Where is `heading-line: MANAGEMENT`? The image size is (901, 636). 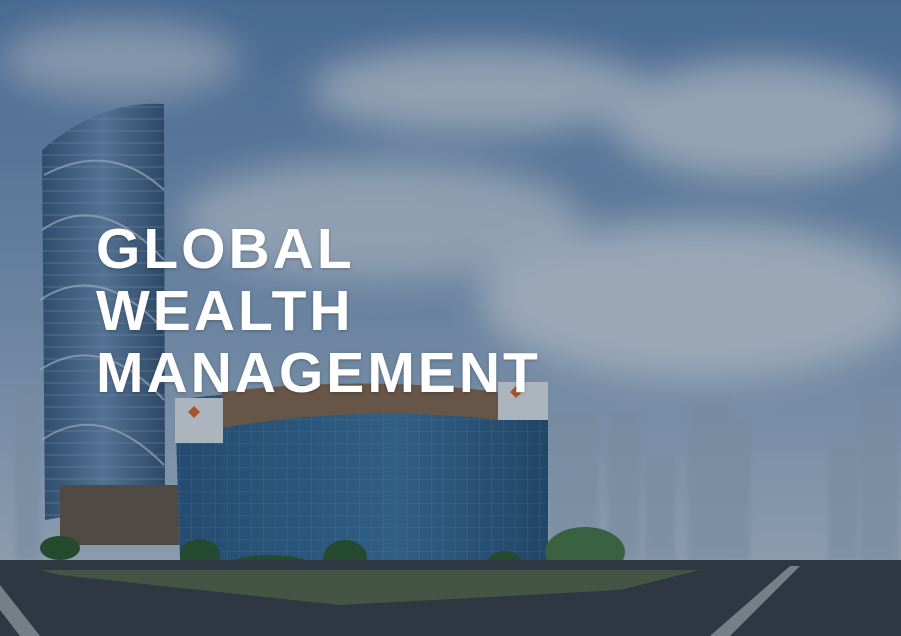 heading-line: MANAGEMENT is located at coordinates (318, 373).